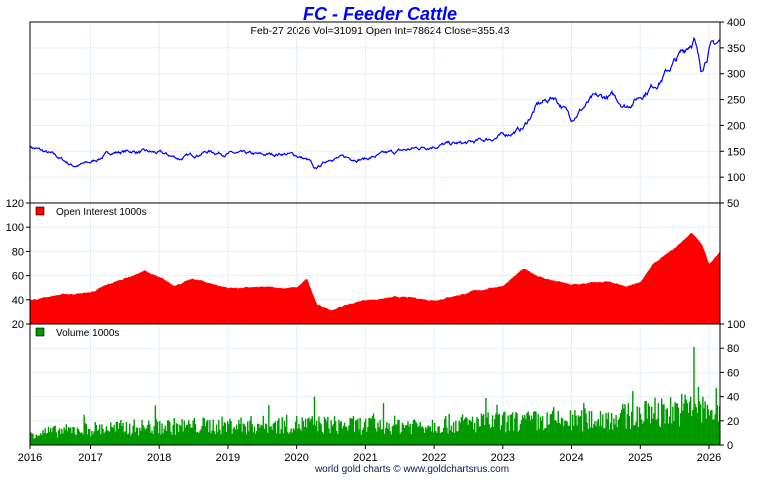 This screenshot has height=480, width=760. What do you see at coordinates (736, 325) in the screenshot?
I see `y-tick-label: 100` at bounding box center [736, 325].